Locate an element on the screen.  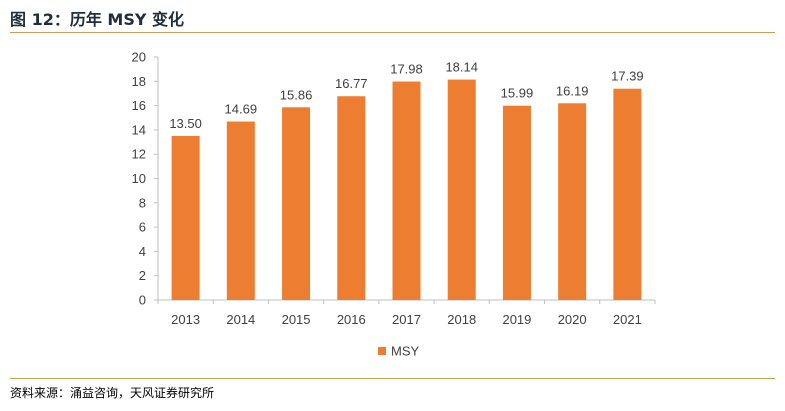
data-label-2019: 15.99 is located at coordinates (517, 93).